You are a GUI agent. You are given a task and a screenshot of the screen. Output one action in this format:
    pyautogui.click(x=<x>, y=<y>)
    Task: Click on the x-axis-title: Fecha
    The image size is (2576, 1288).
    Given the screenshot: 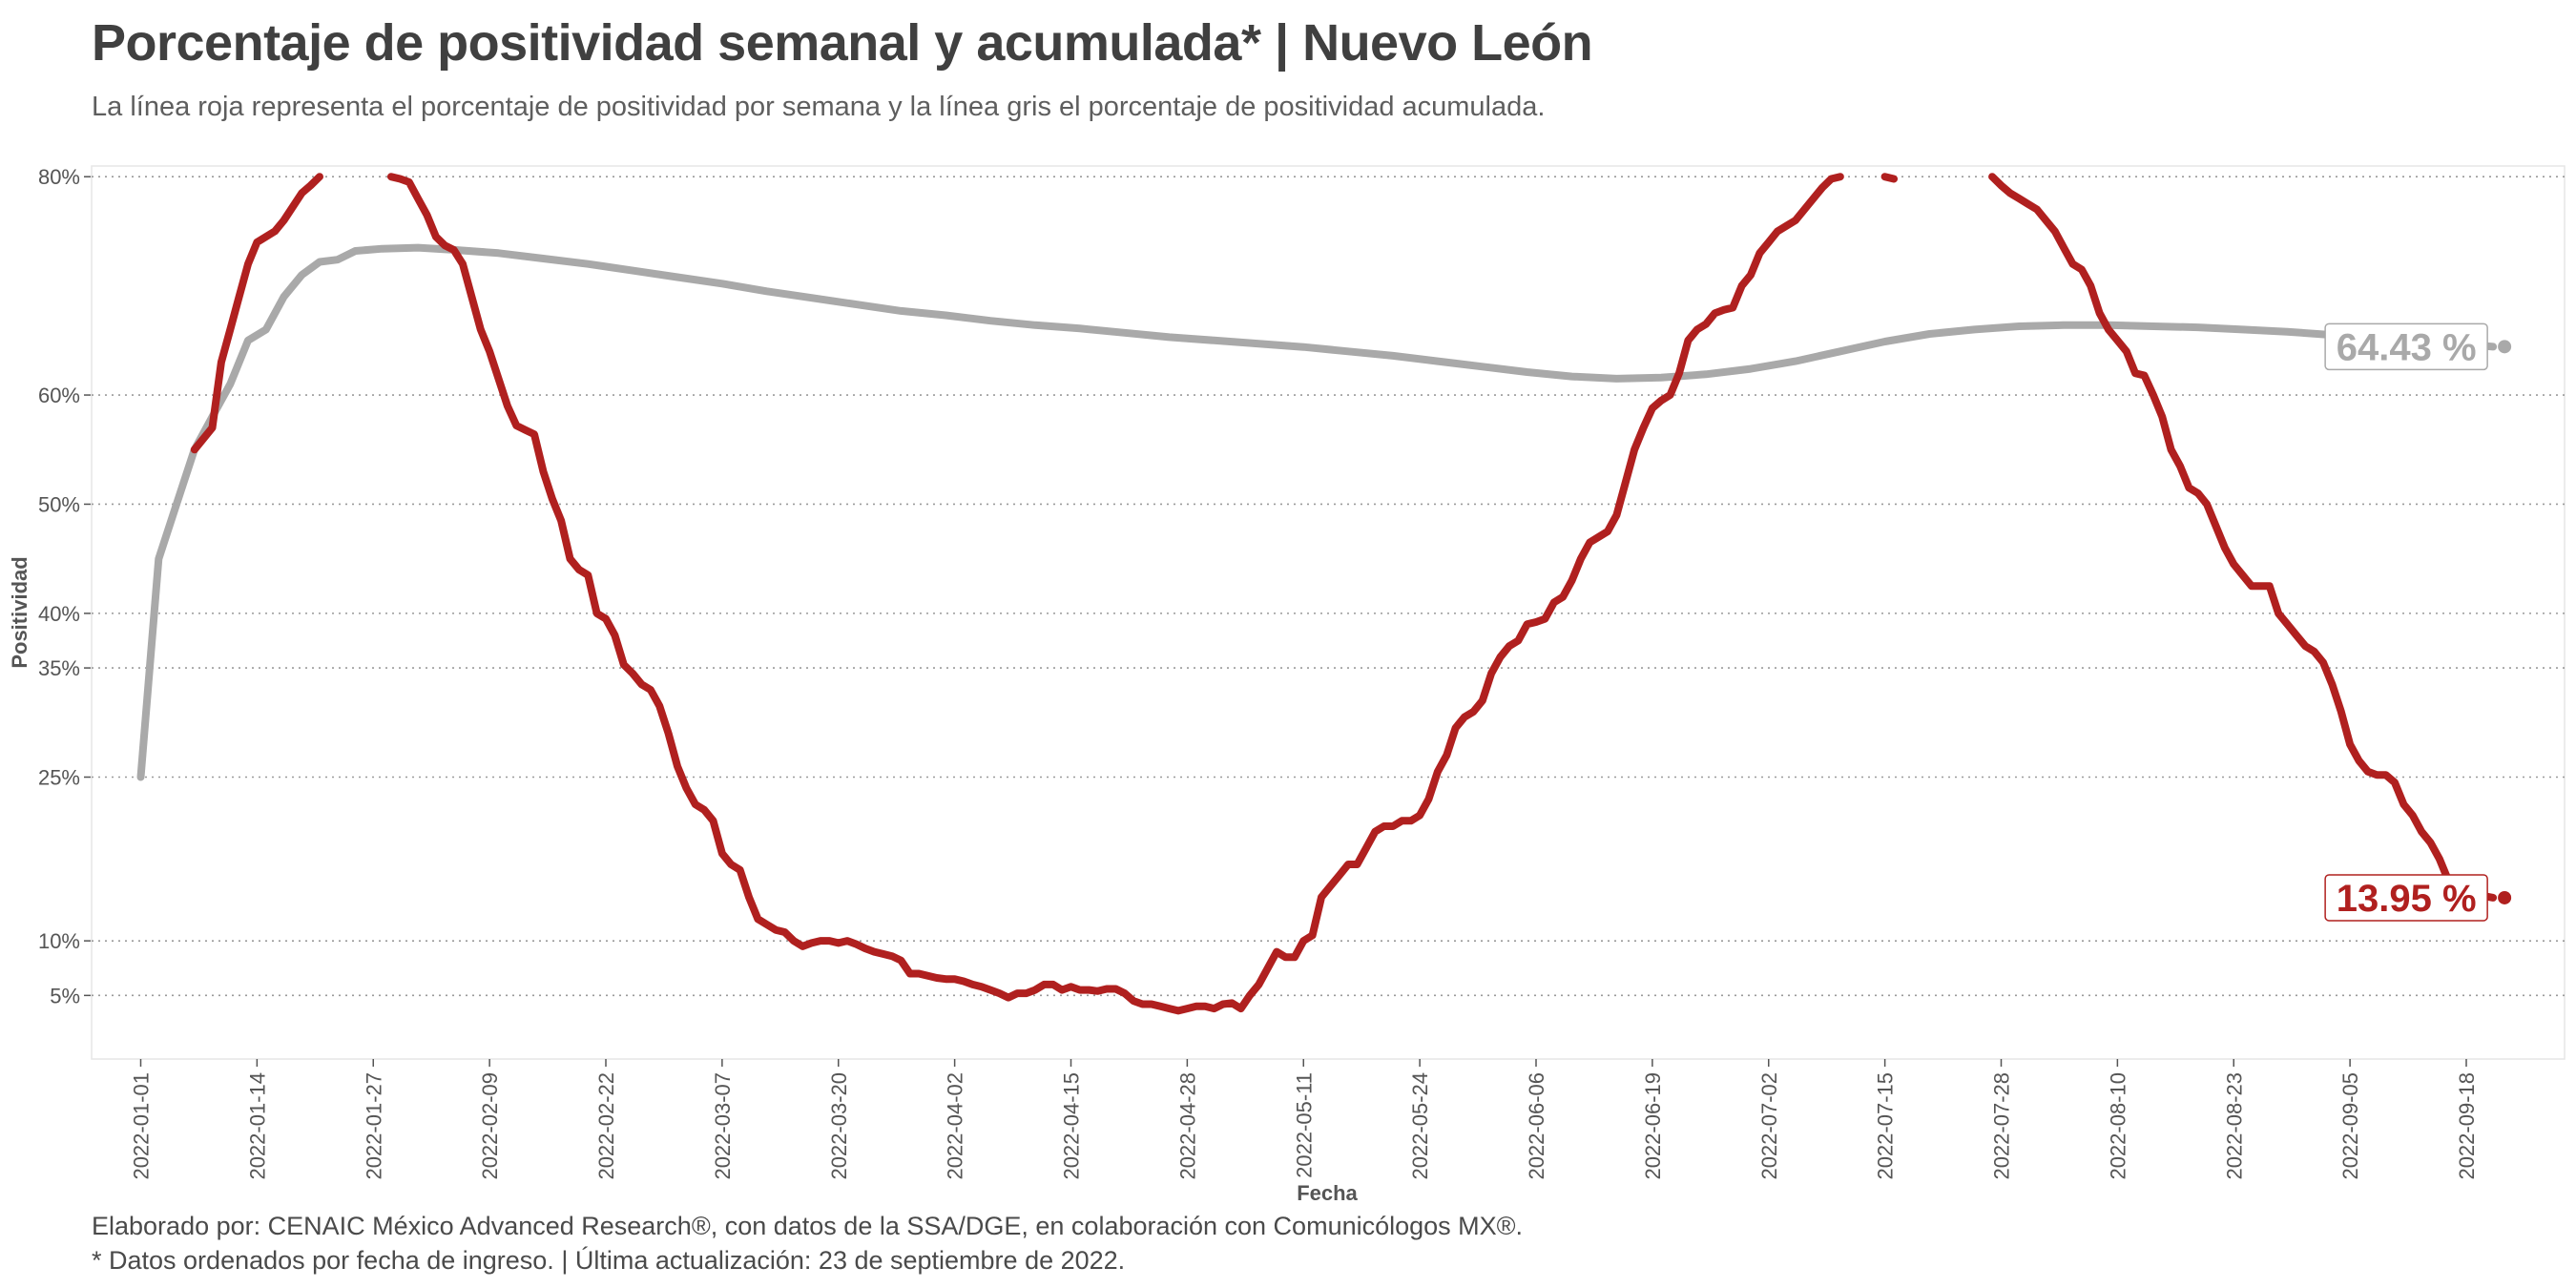 What is the action you would take?
    pyautogui.click(x=1327, y=1193)
    